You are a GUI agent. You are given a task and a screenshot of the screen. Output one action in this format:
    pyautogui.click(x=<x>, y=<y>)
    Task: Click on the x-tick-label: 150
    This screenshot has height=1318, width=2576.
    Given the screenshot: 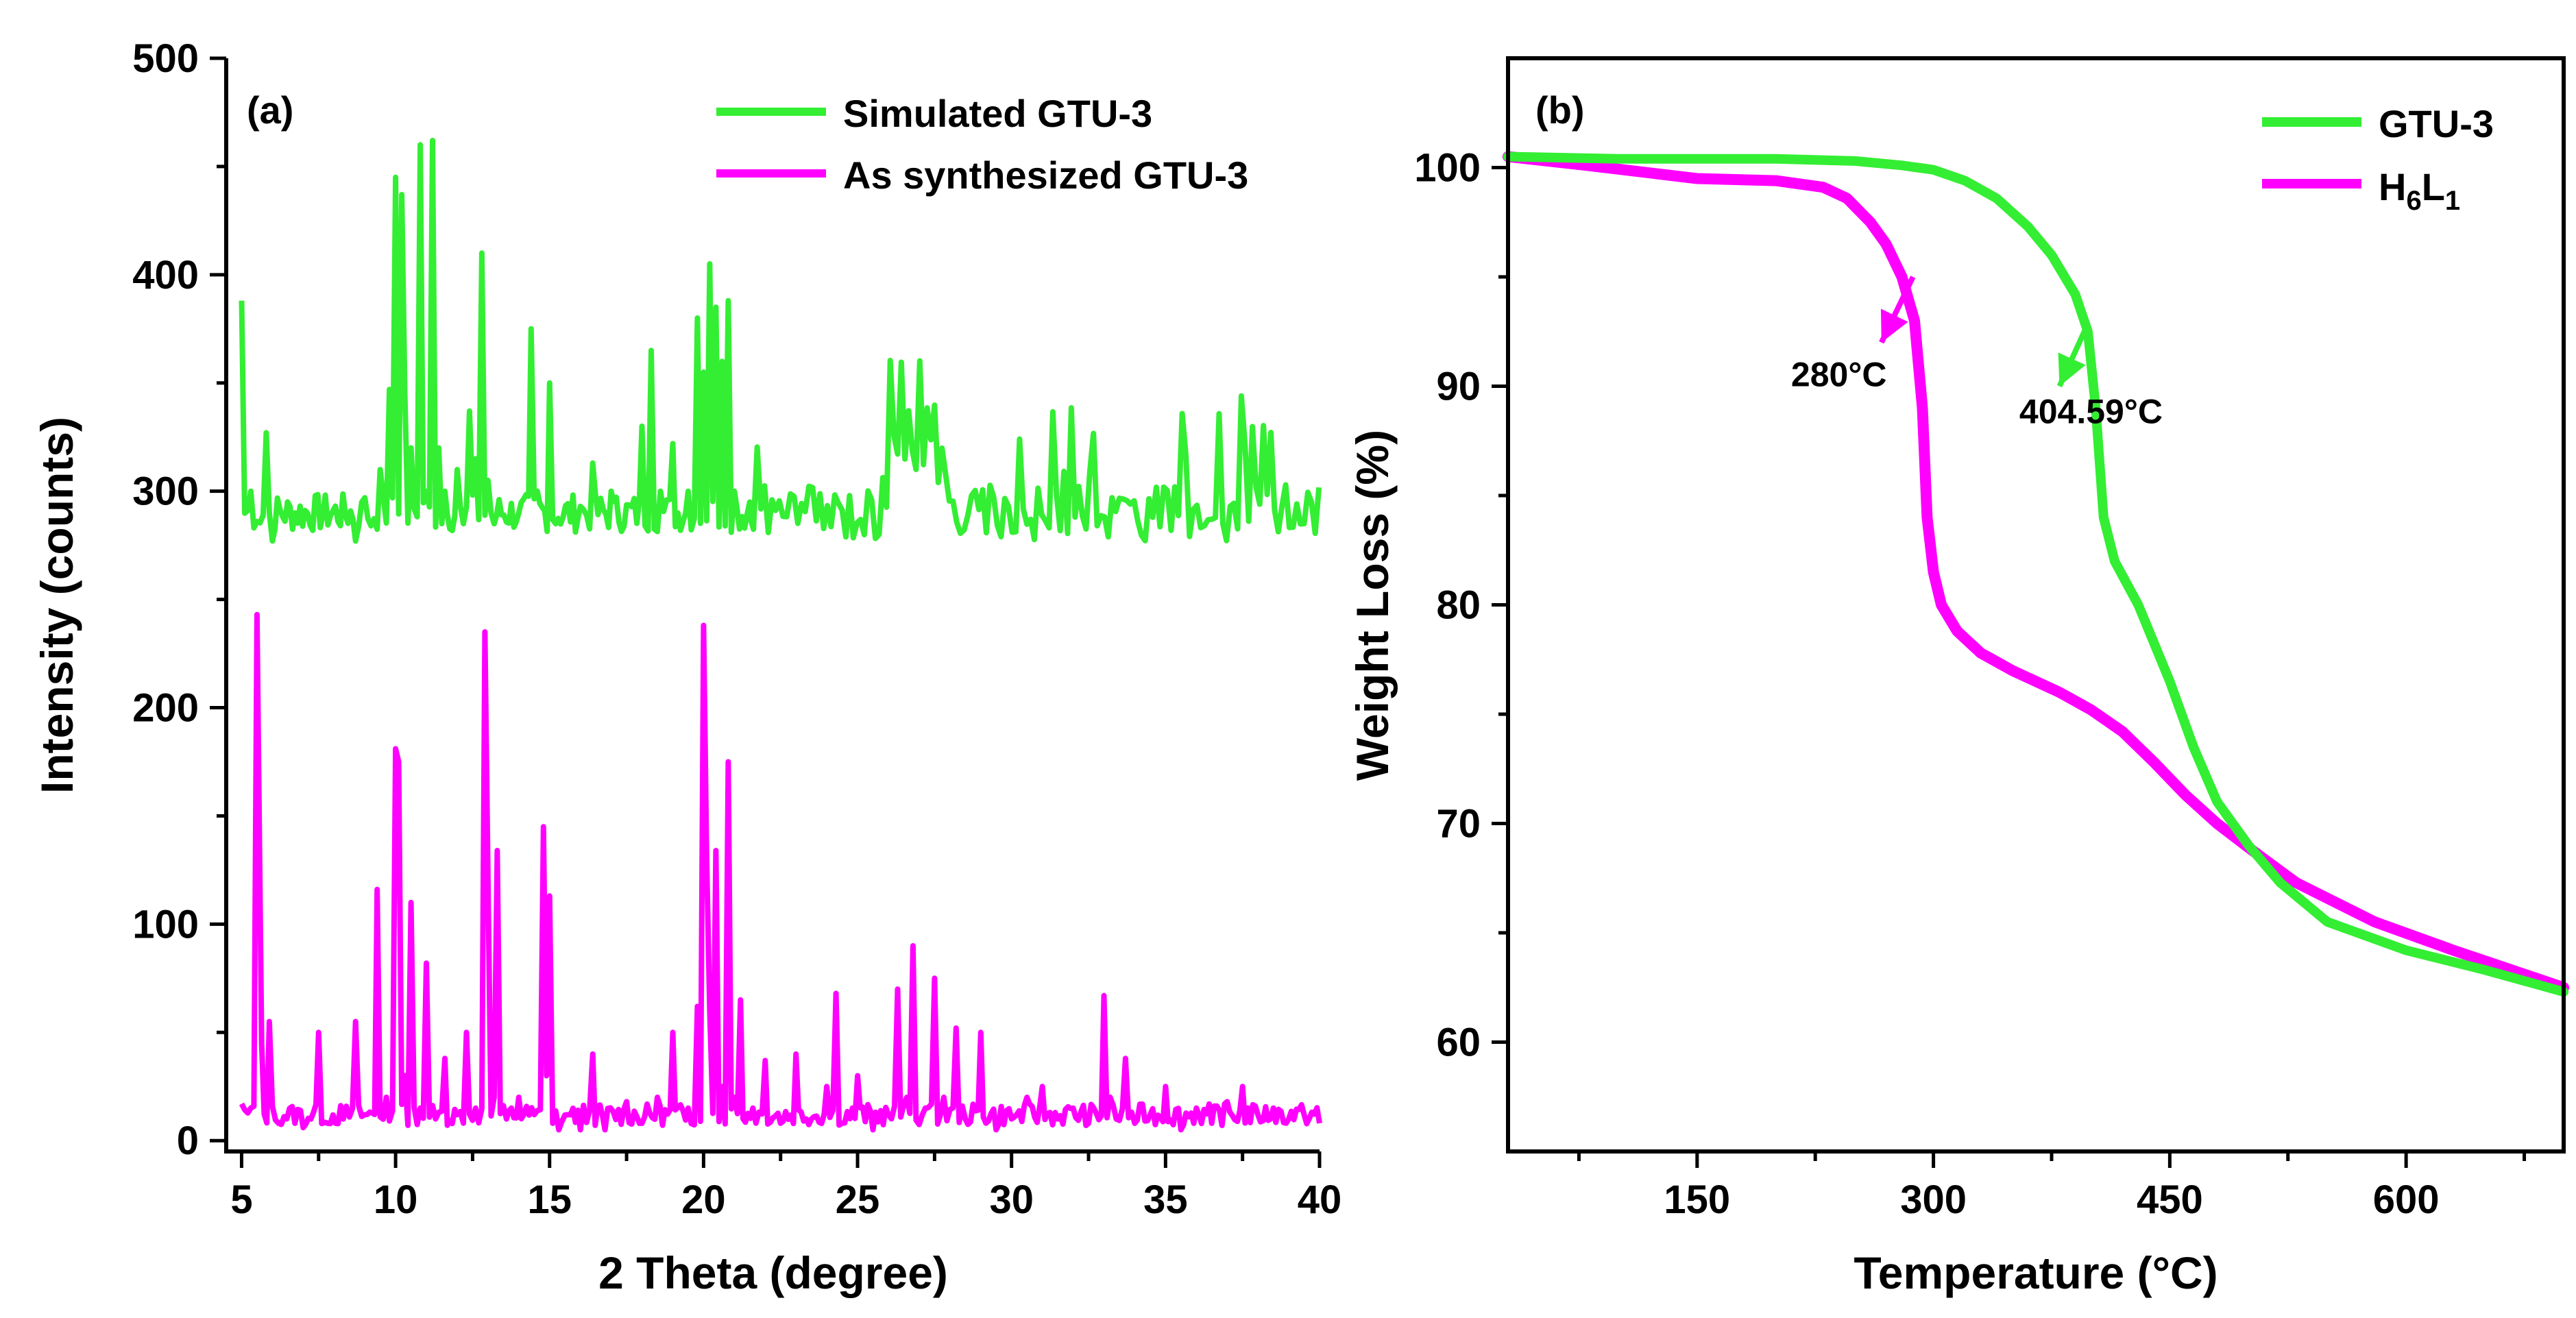 What is the action you would take?
    pyautogui.click(x=1697, y=1199)
    